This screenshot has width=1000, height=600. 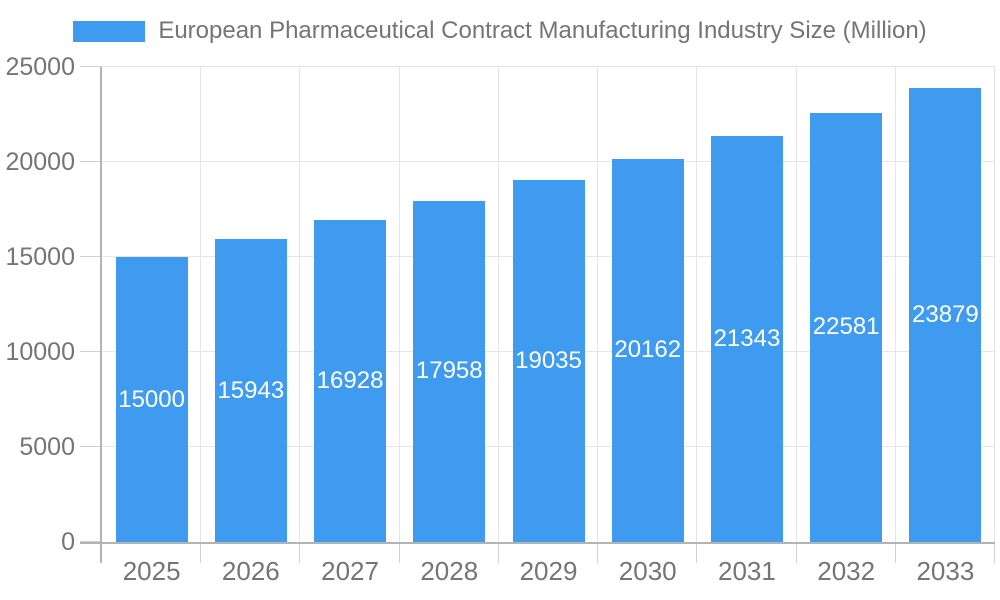 What do you see at coordinates (109, 31) in the screenshot?
I see `legend-swatch` at bounding box center [109, 31].